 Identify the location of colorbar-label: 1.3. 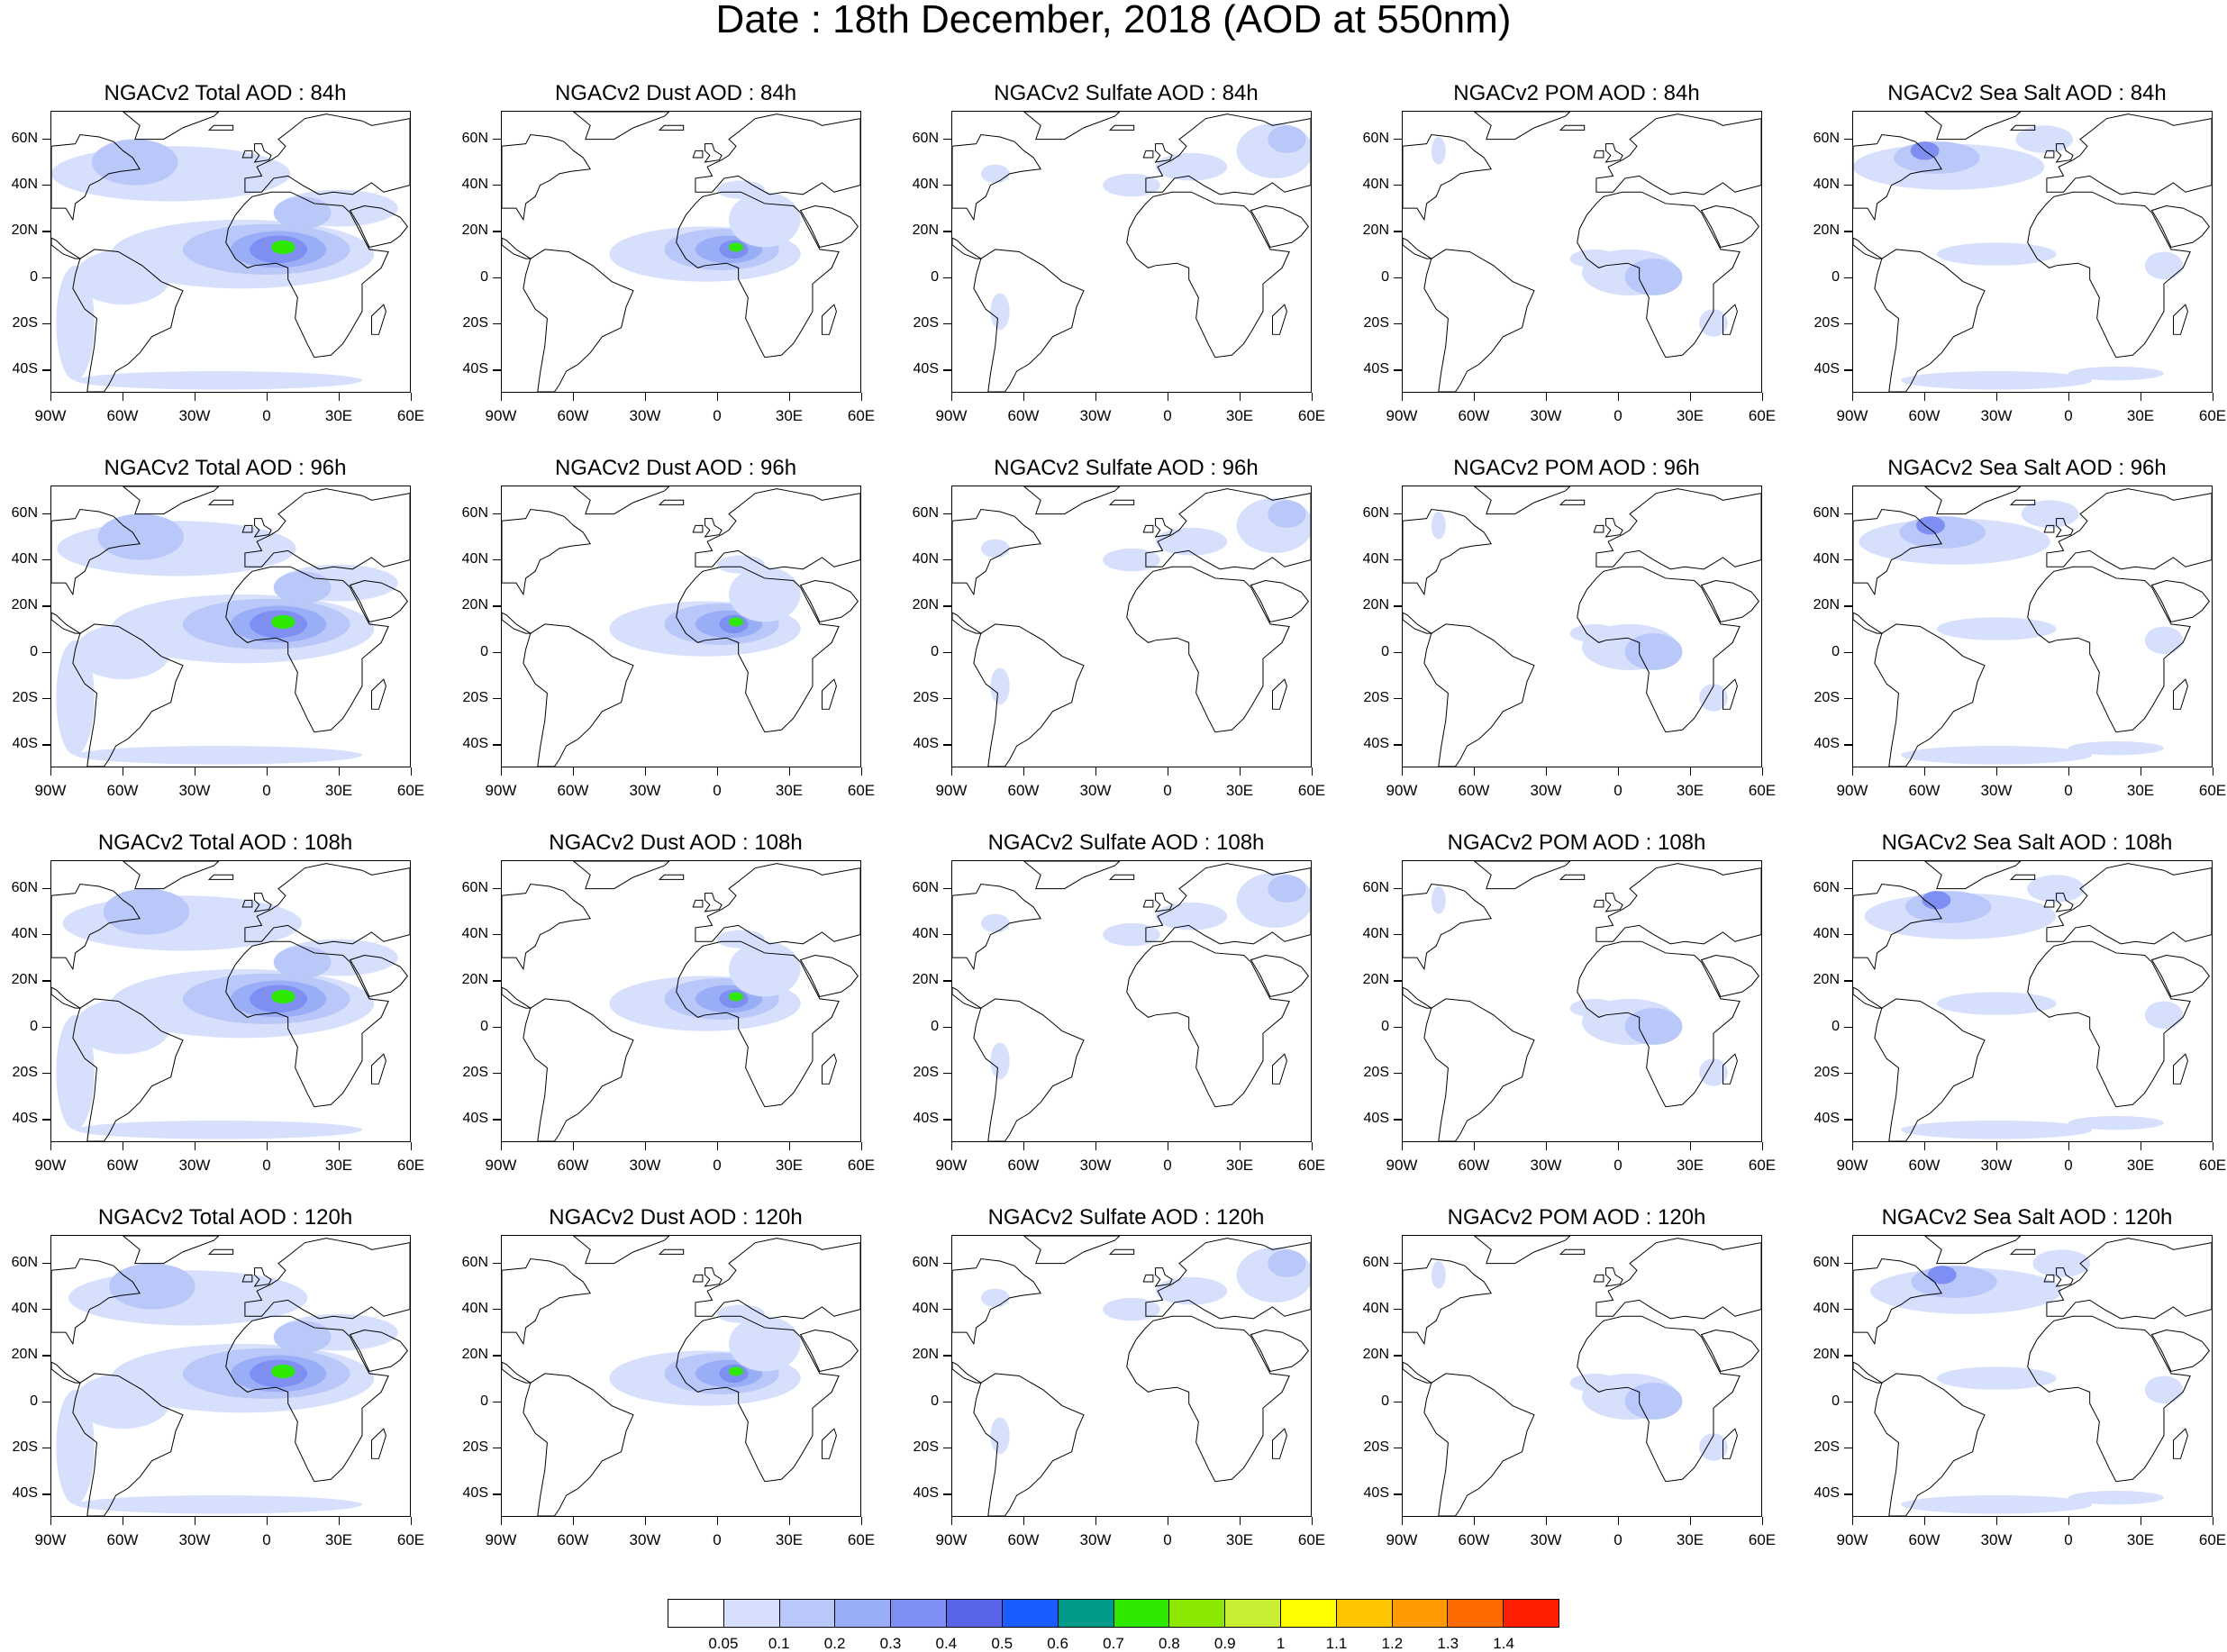
(1448, 1643).